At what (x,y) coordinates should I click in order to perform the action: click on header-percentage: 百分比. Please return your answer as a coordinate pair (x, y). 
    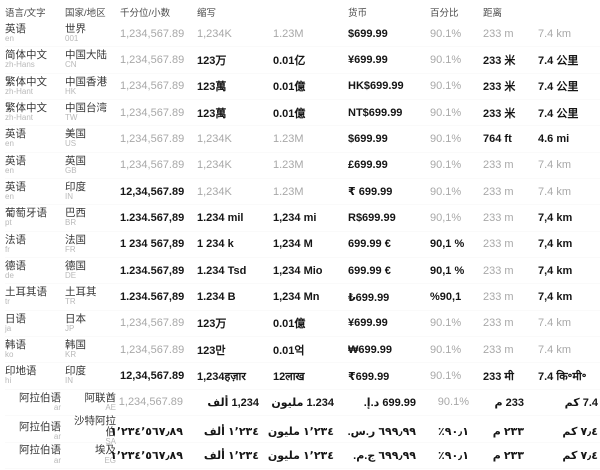
    Looking at the image, I should click on (444, 13).